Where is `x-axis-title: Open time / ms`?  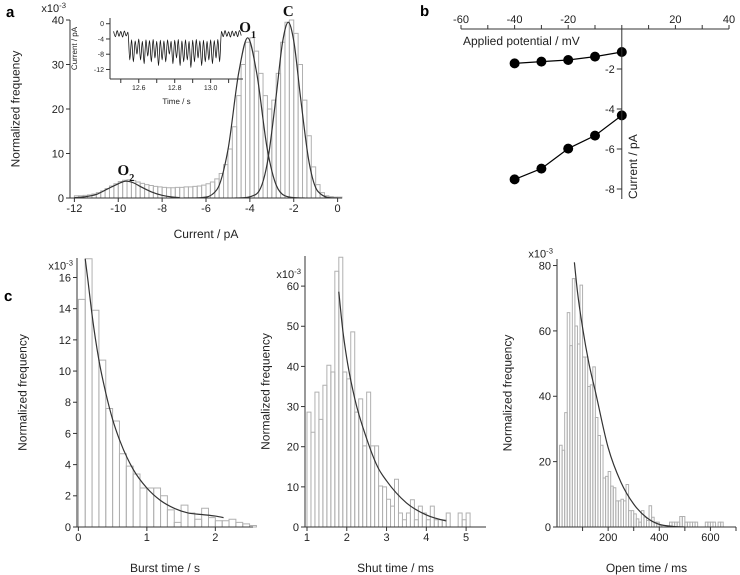 x-axis-title: Open time / ms is located at coordinates (647, 568).